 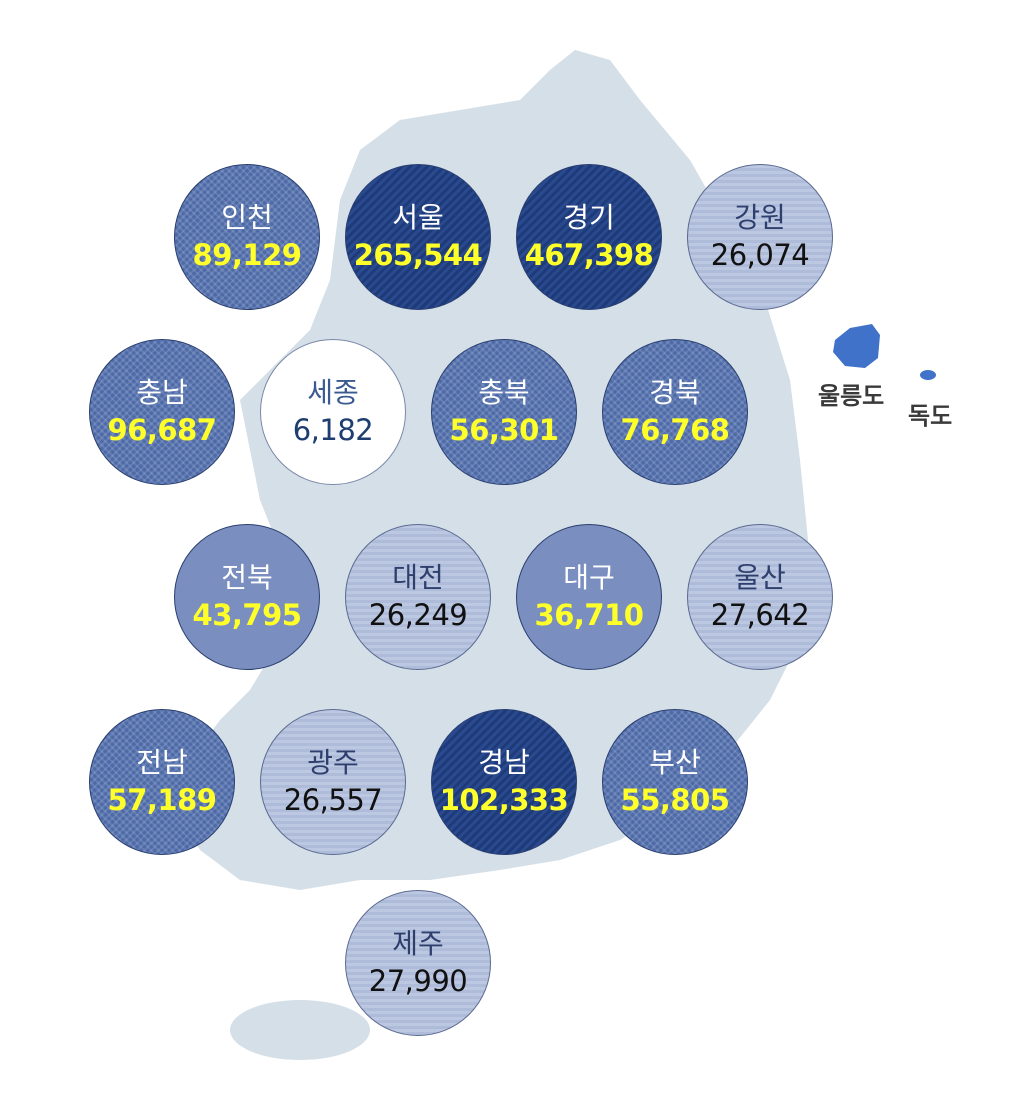 I want to click on region-value: 26,557, so click(x=333, y=800).